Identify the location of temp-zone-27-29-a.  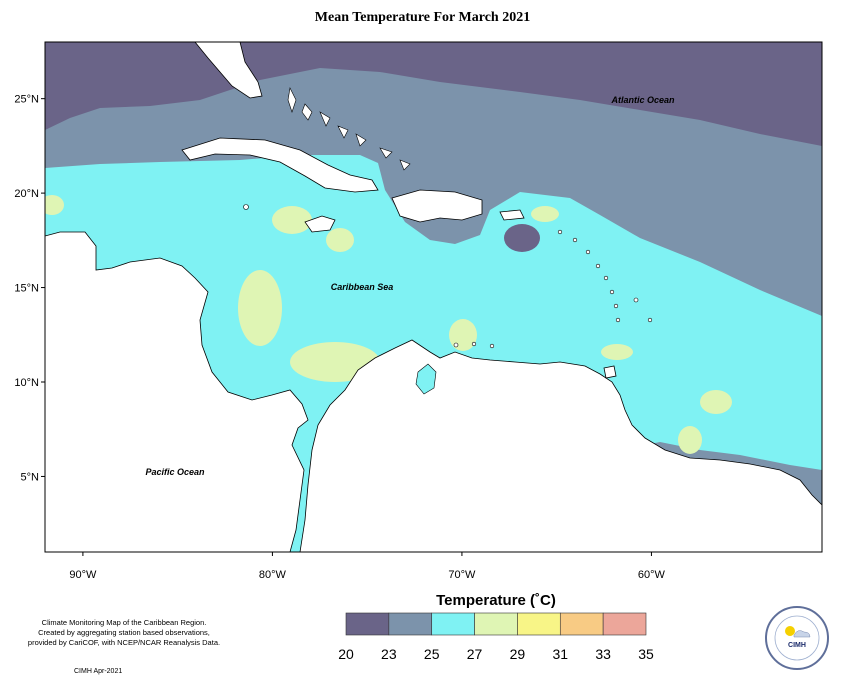
(260, 308).